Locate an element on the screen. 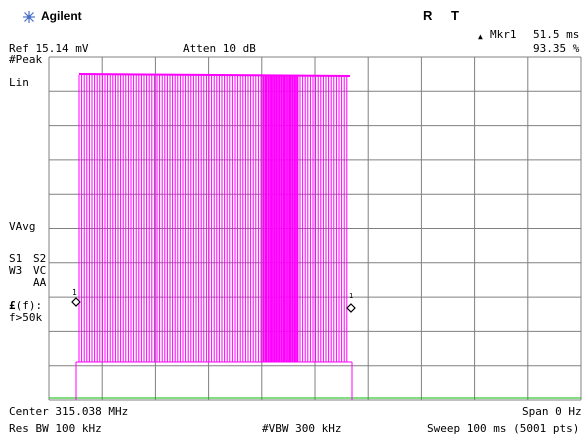  span: Span 0 Hz is located at coordinates (552, 411).